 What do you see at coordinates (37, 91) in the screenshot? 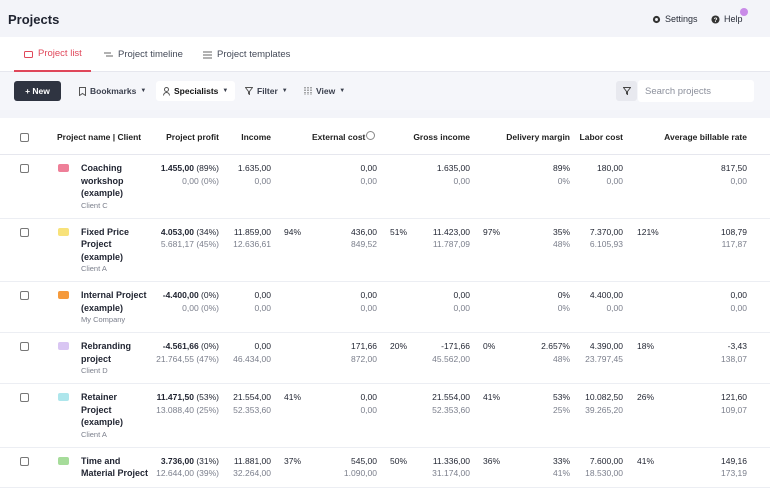
I see `new-button: + New` at bounding box center [37, 91].